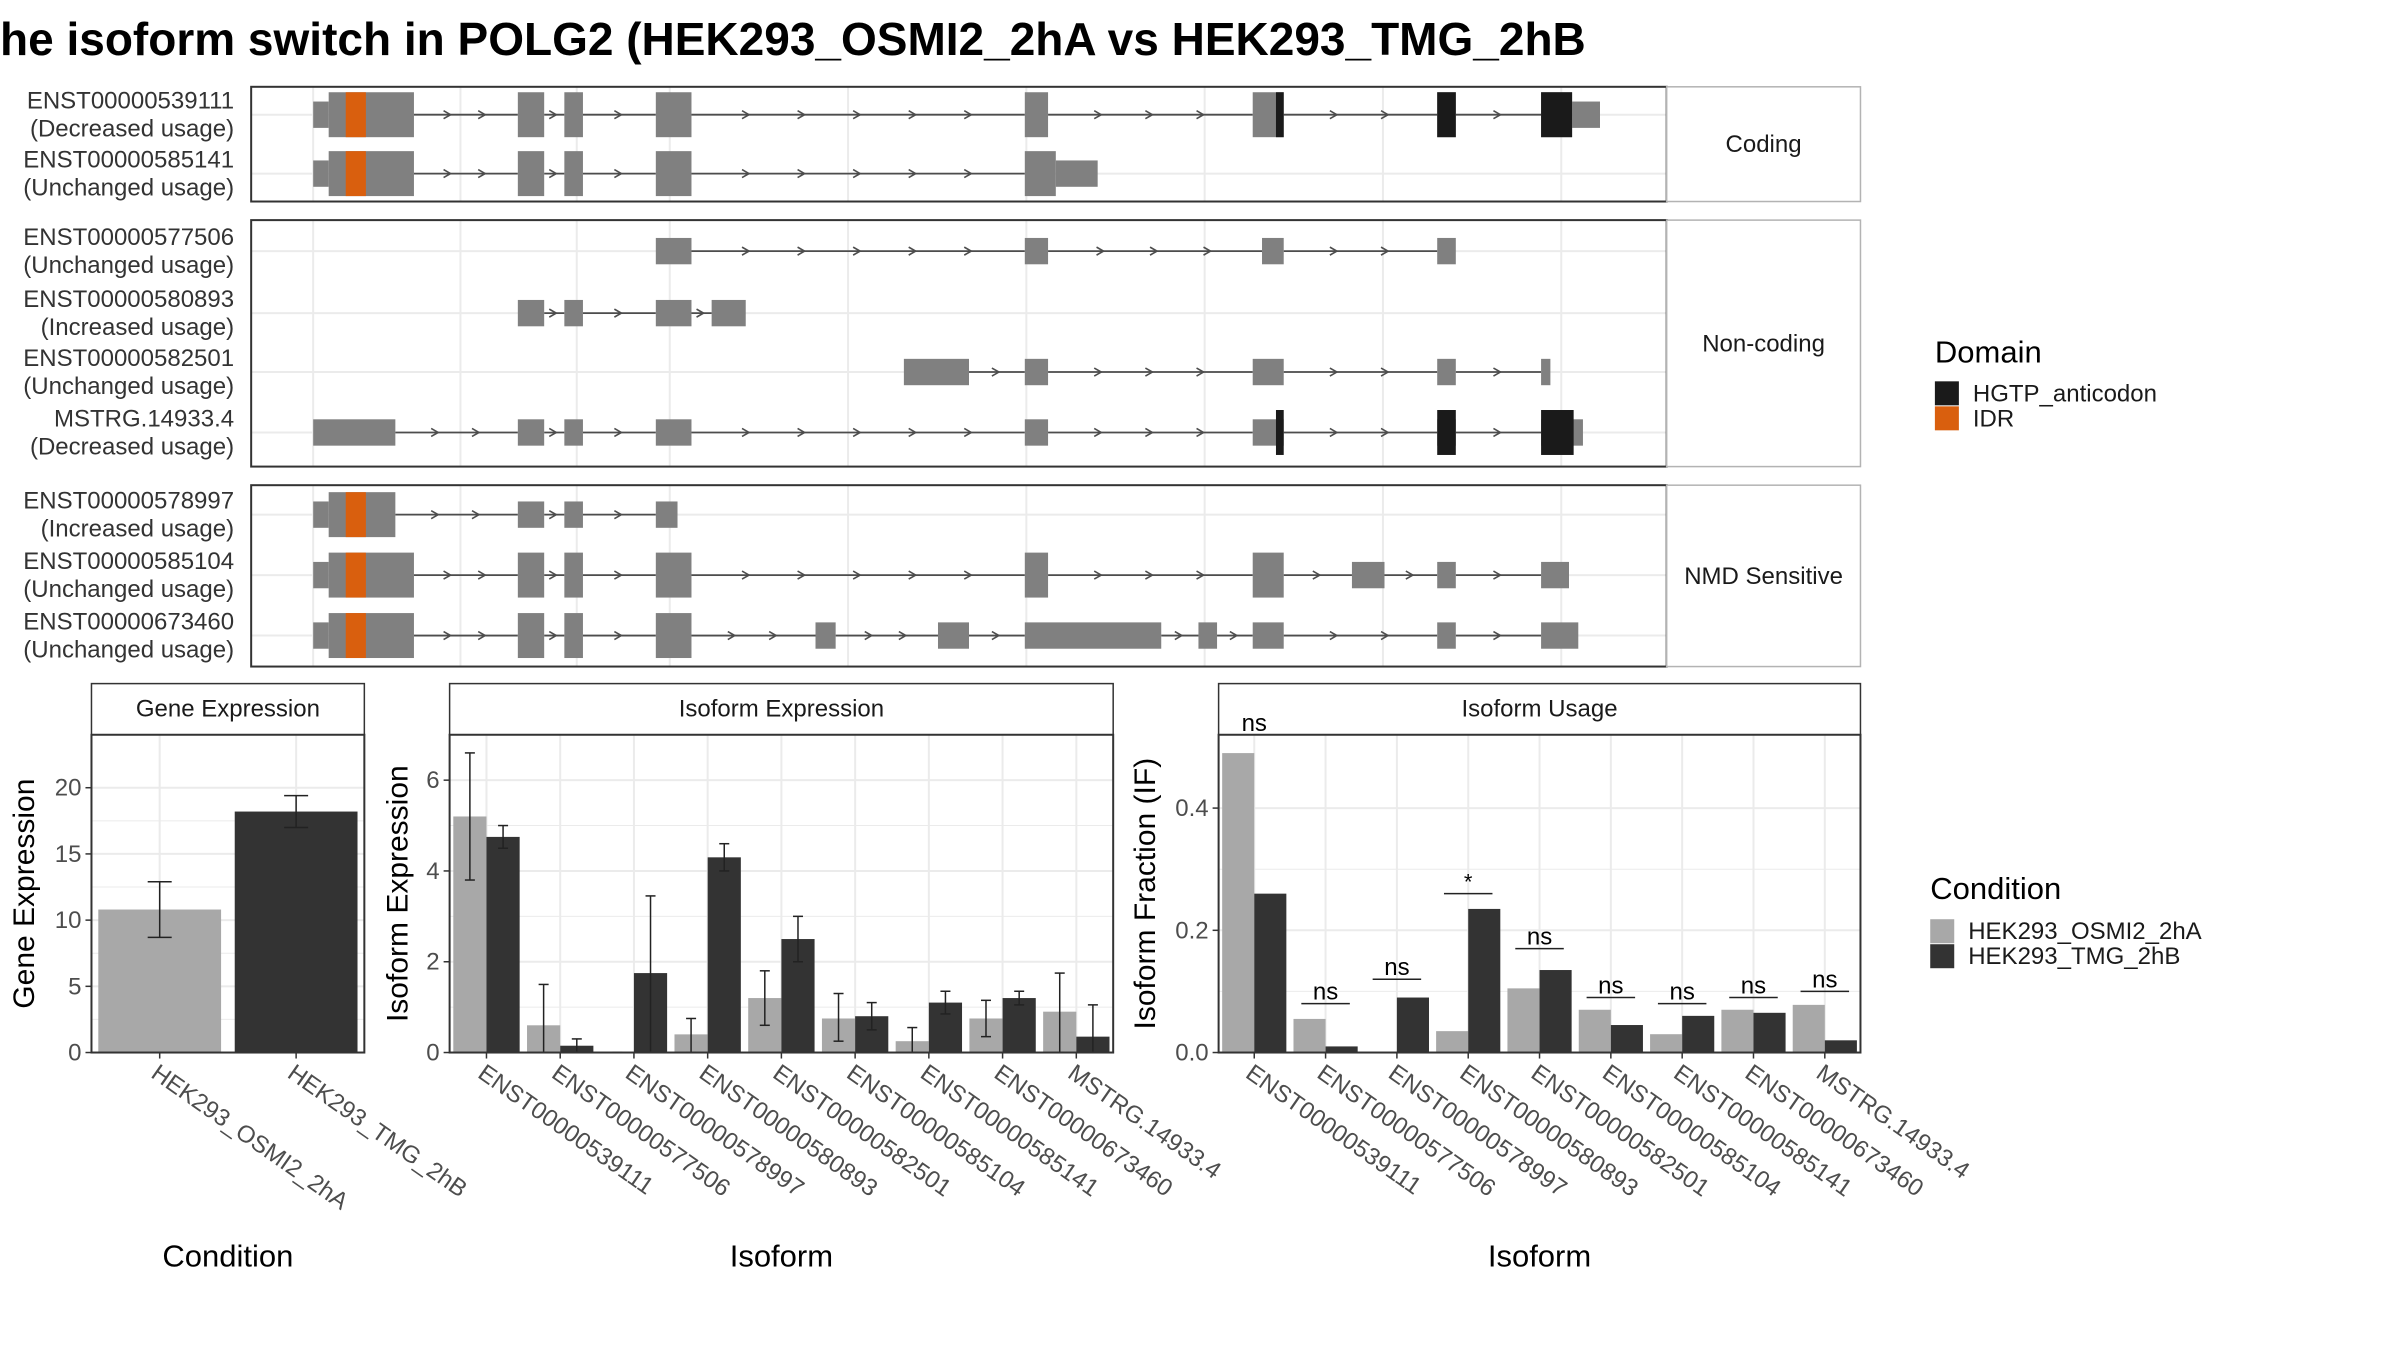  I want to click on transcript-ENST00000539111: ENST00000539111(Decreased usage), so click(813, 115).